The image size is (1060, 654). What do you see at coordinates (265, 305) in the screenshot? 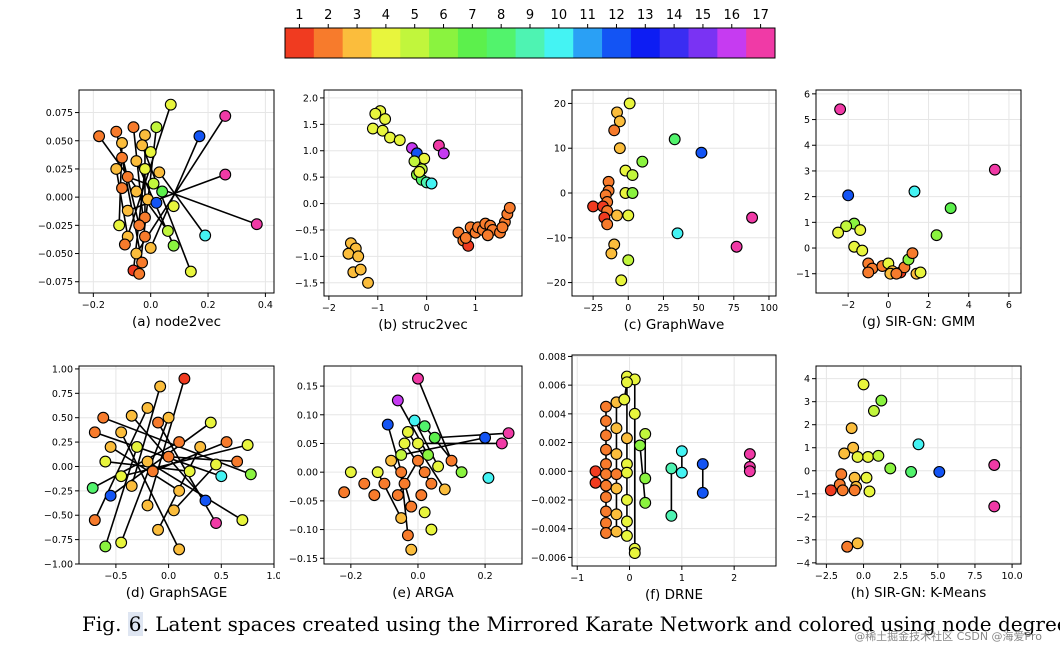
I see `x-tick-label: 0.4` at bounding box center [265, 305].